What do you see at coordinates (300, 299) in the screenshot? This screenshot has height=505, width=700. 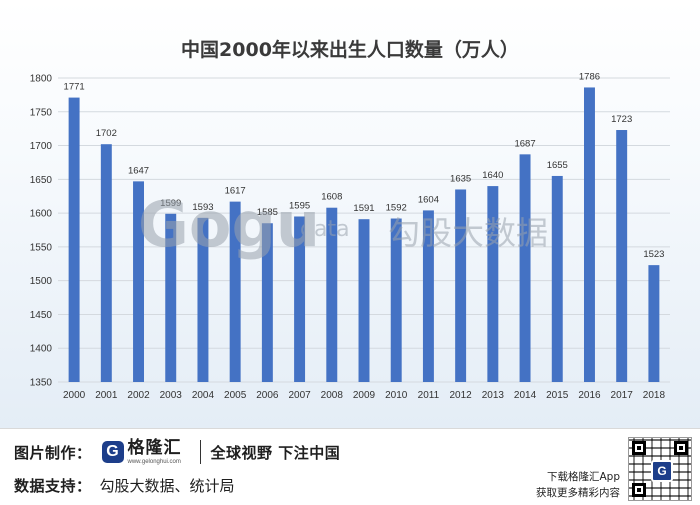 I see `bar-2007` at bounding box center [300, 299].